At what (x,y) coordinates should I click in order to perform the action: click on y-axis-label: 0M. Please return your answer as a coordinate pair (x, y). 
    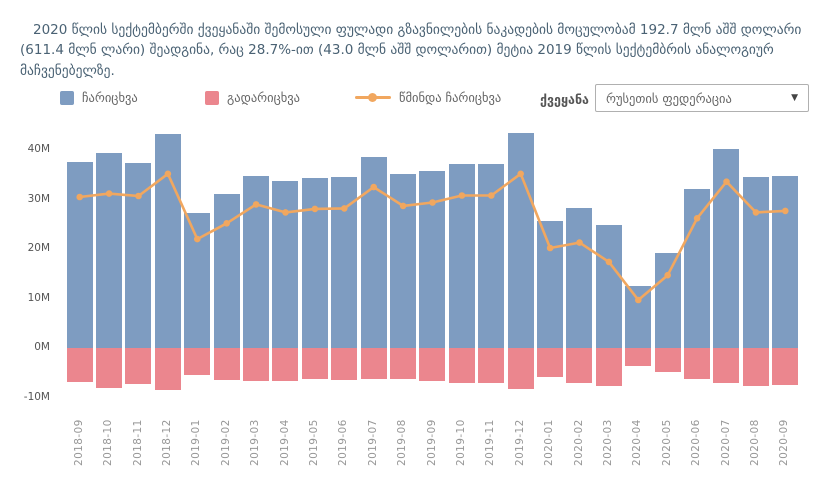
    Looking at the image, I should click on (42, 347).